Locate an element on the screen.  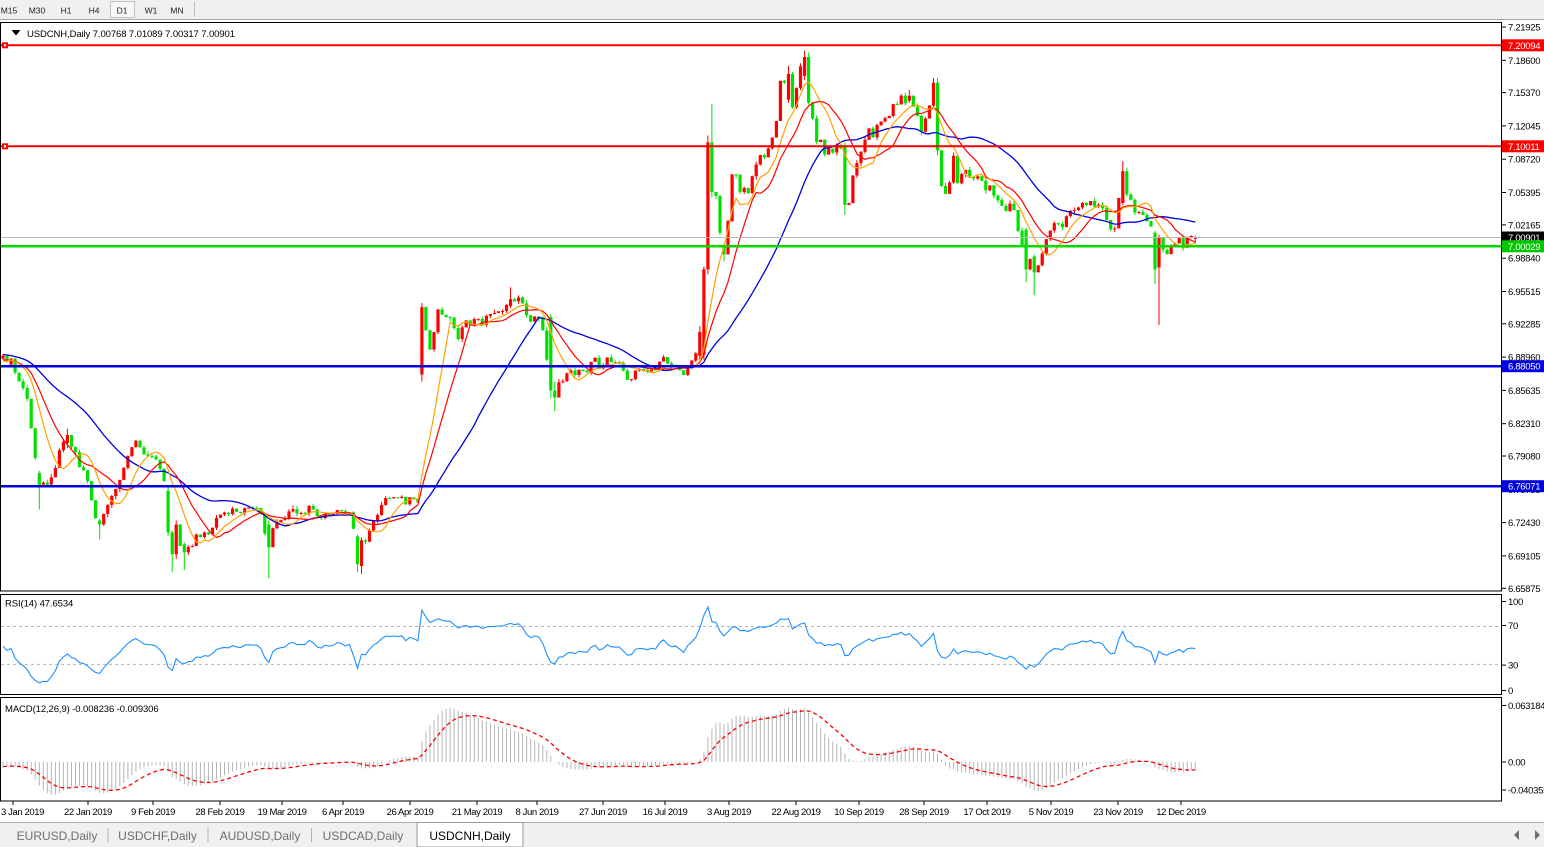
svg-text: 7.00901 is located at coordinates (1524, 238).